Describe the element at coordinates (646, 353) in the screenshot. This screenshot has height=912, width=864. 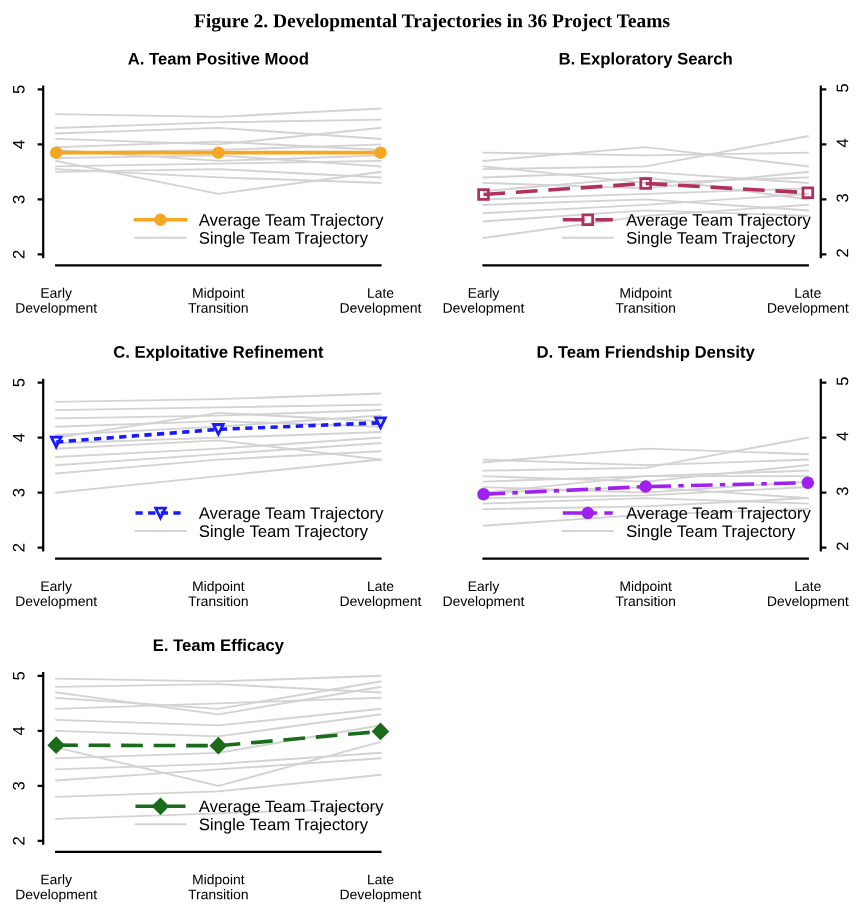
I see `chart-title: D. Team Friendship Density` at that location.